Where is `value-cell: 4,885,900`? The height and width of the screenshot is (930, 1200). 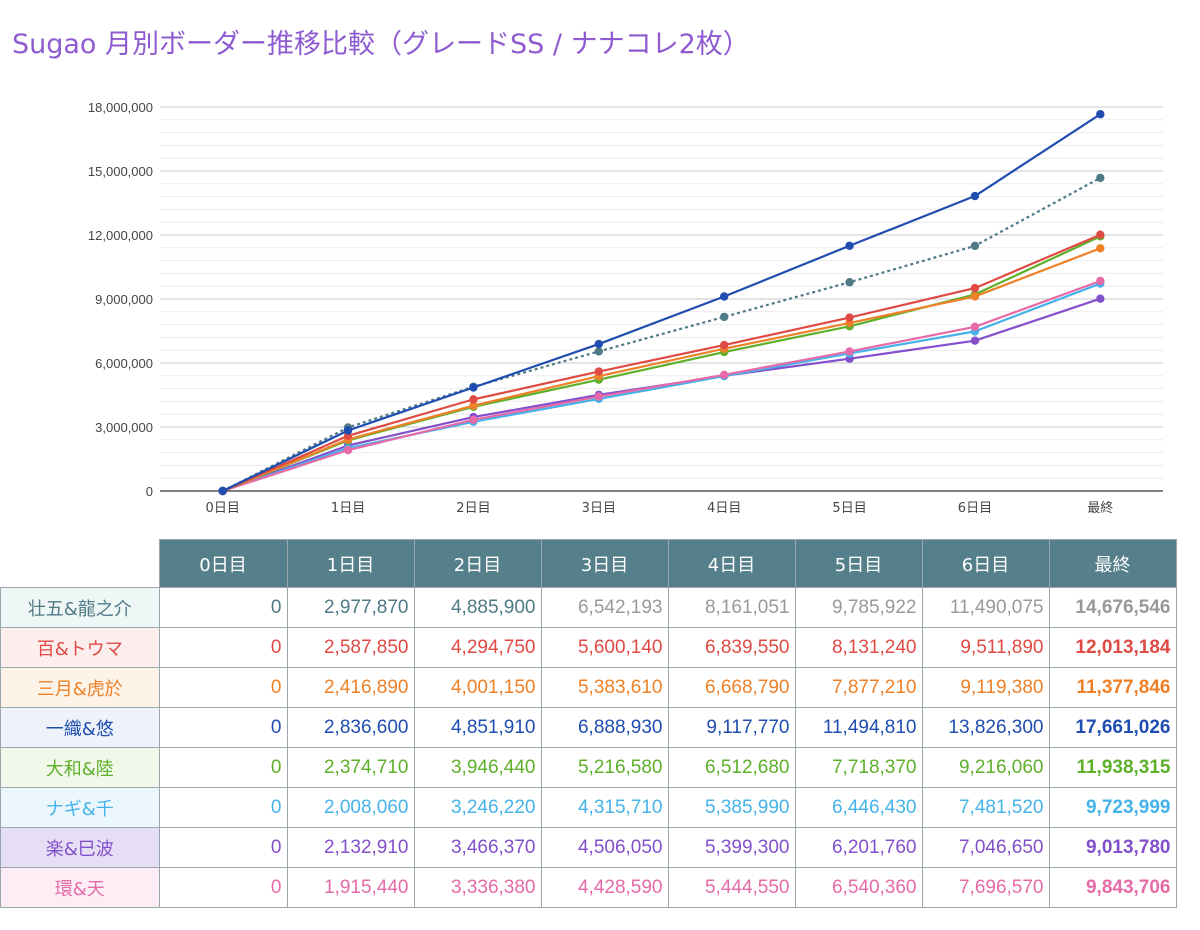
value-cell: 4,885,900 is located at coordinates (477, 607).